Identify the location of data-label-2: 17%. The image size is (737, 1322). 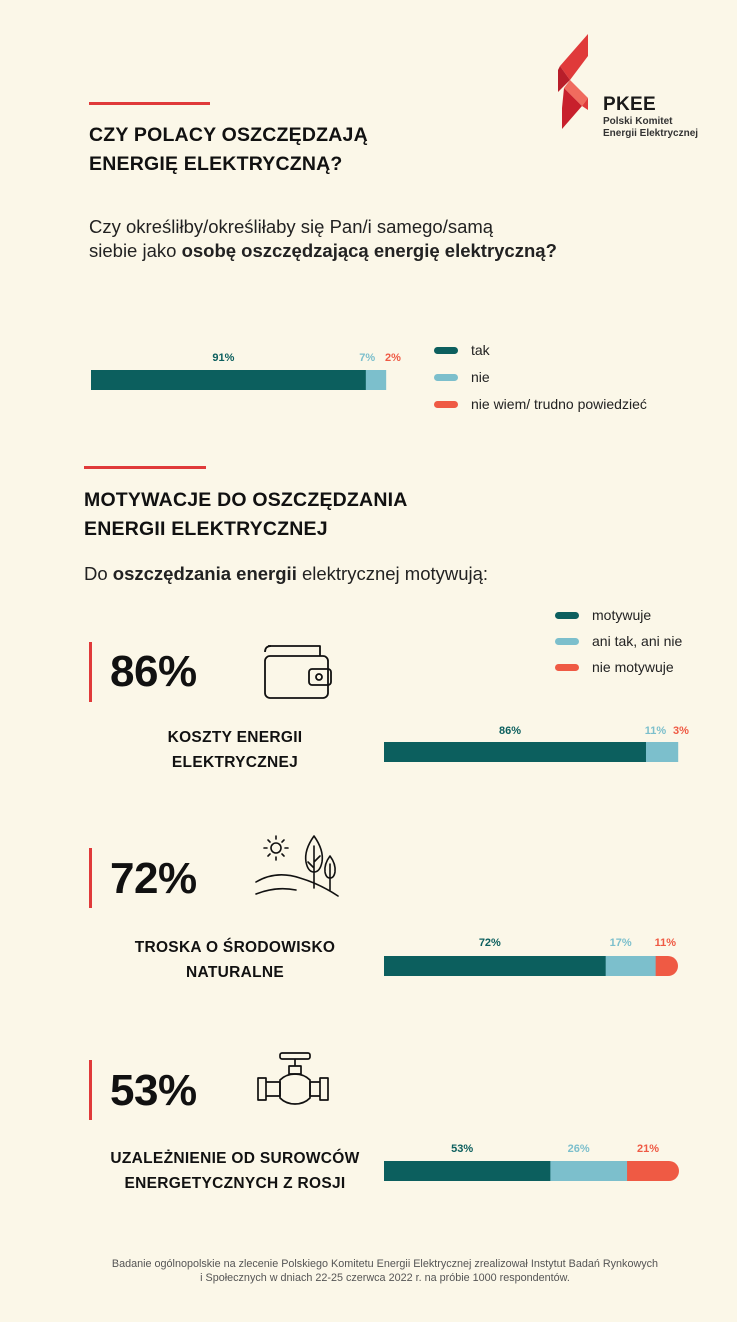
(621, 943).